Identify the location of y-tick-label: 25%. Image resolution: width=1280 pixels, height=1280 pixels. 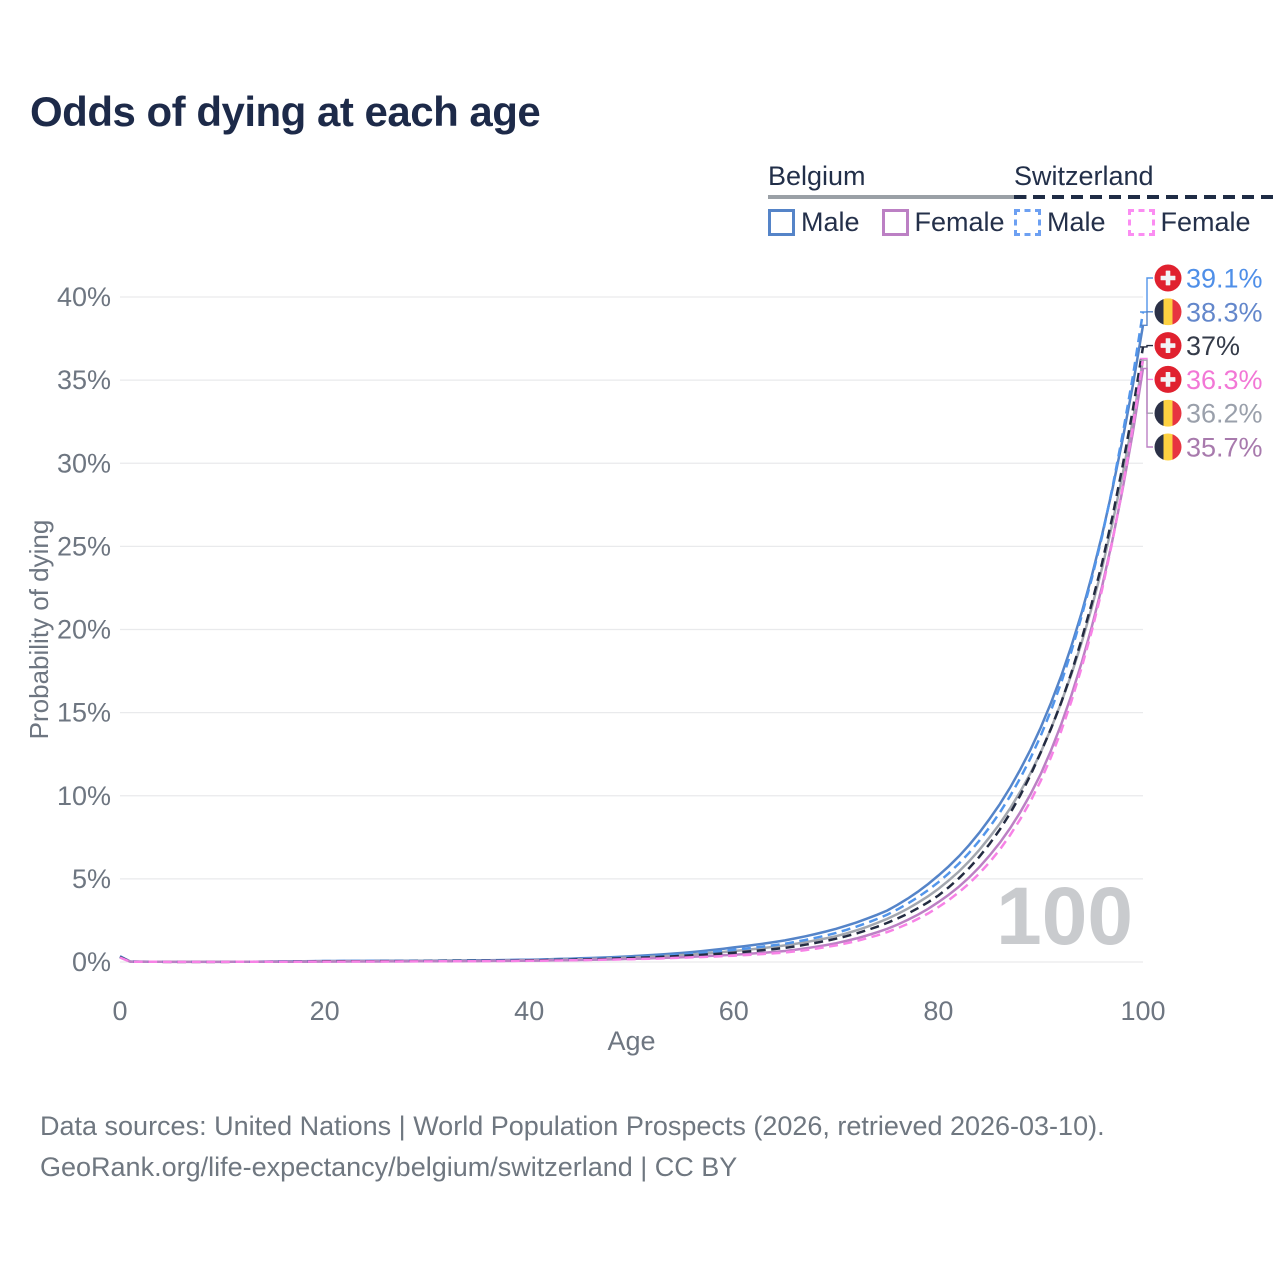
(84, 546).